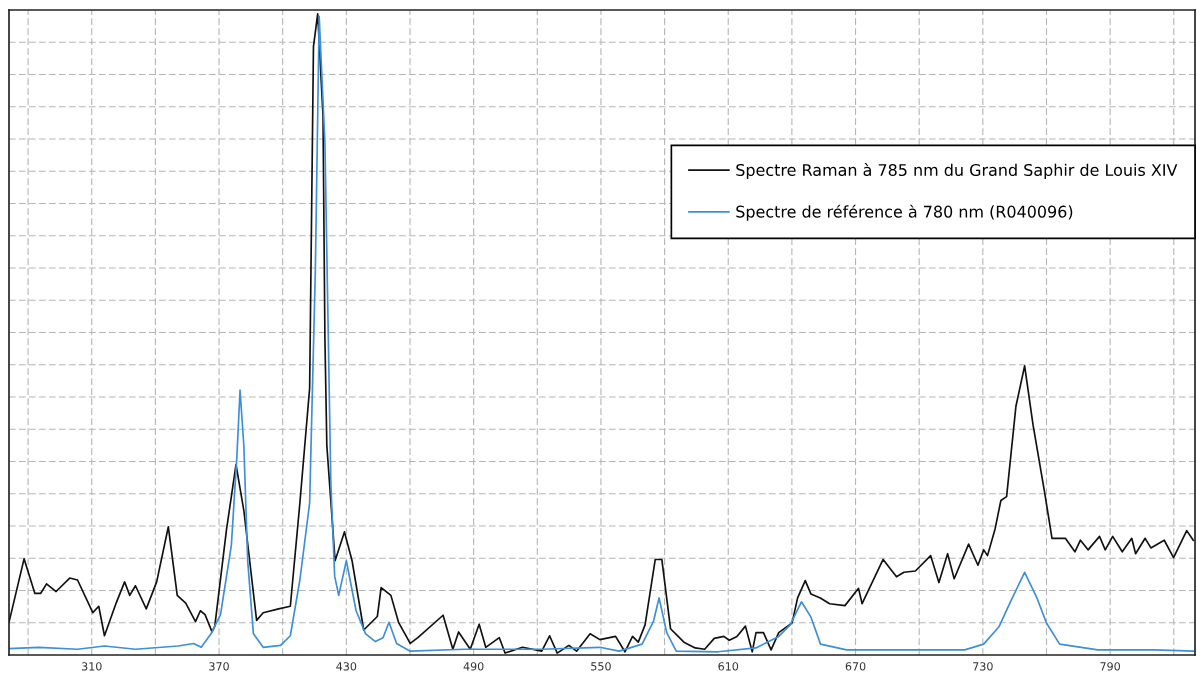 This screenshot has height=680, width=1197. I want to click on legend-label: Spectre Raman à 785 nm du Grand Saphir de Louis XIV, so click(957, 171).